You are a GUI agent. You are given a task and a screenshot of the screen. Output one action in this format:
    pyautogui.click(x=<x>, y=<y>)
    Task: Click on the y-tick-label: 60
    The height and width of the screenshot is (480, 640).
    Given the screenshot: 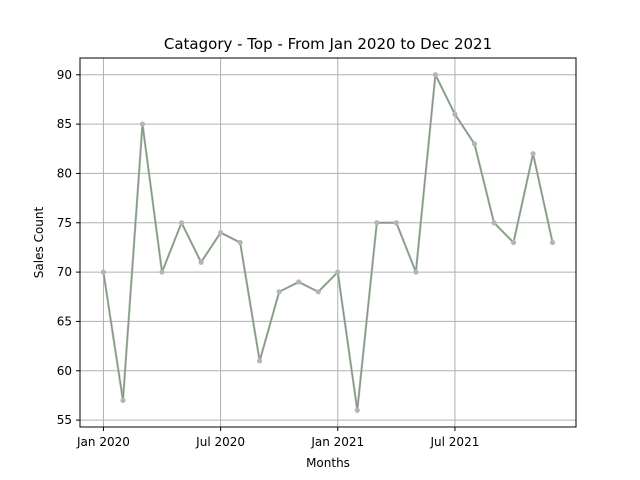 What is the action you would take?
    pyautogui.click(x=64, y=371)
    